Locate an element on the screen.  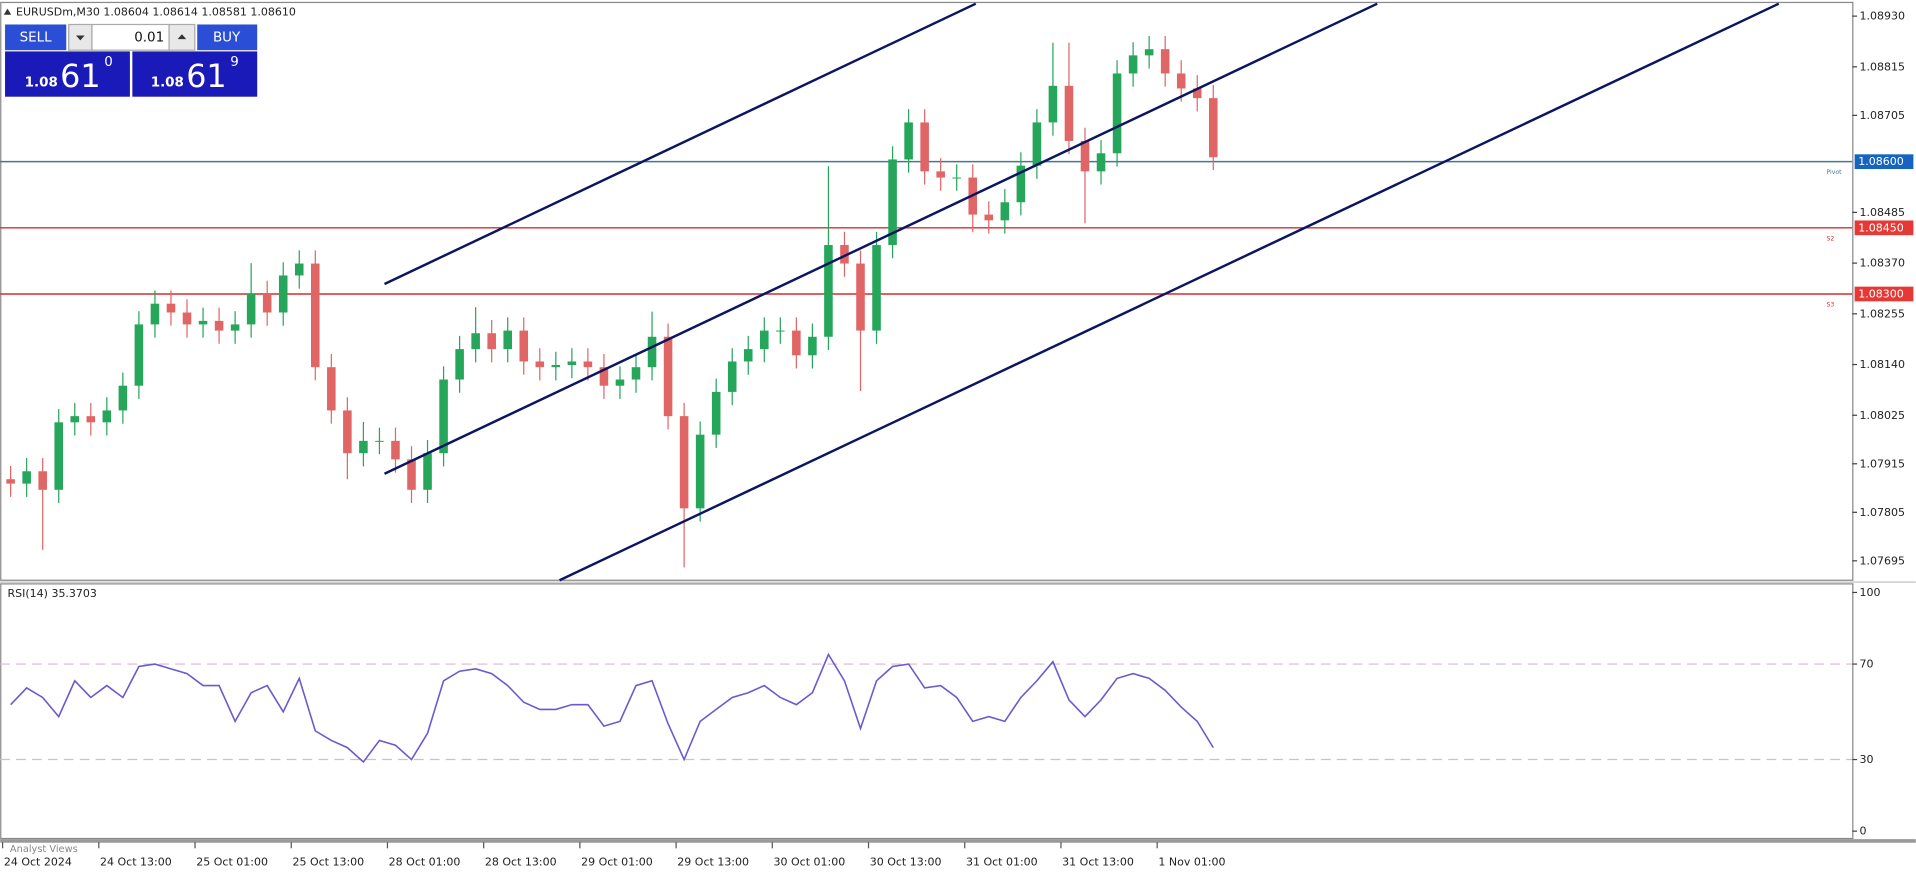
y-tick-label: 1.07915 is located at coordinates (1883, 463).